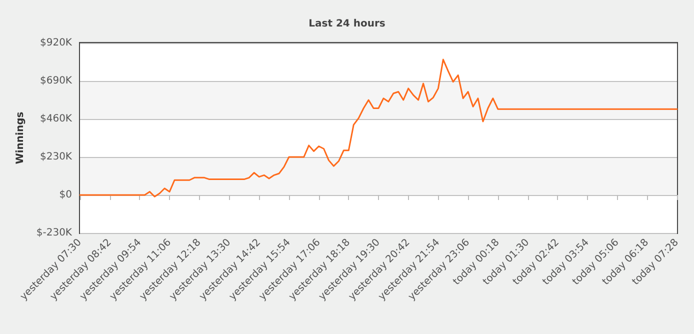 This screenshot has height=334, width=694. What do you see at coordinates (56, 81) in the screenshot?
I see `y-tick-label: $690K` at bounding box center [56, 81].